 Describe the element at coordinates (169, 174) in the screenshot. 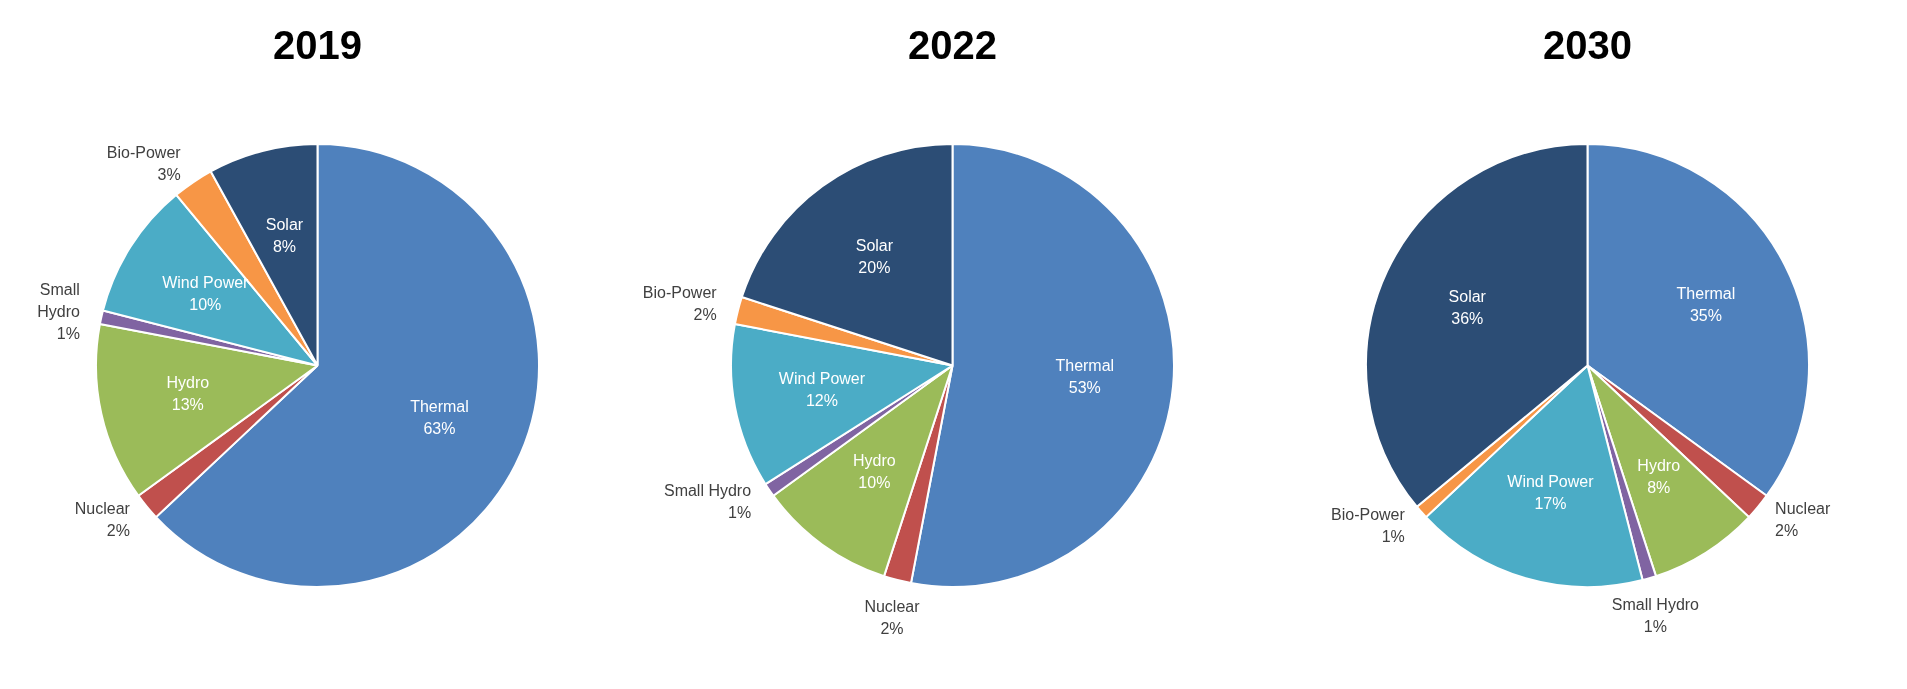

I see `data-label: 3%` at that location.